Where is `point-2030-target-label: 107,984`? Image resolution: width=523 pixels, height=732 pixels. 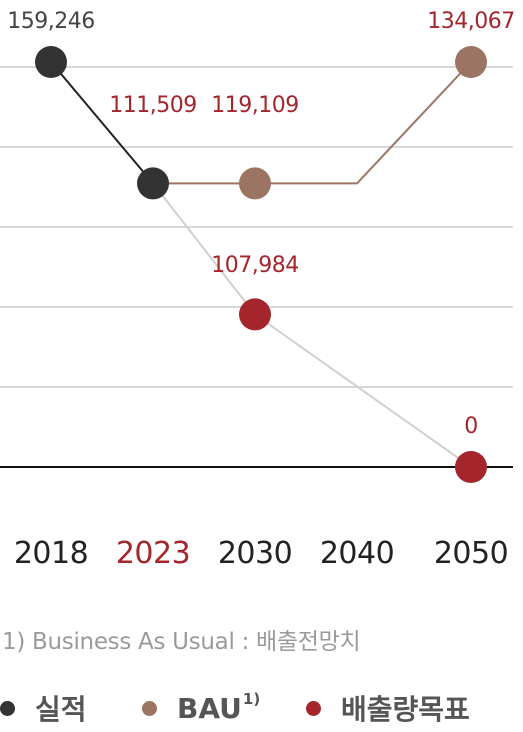 point-2030-target-label: 107,984 is located at coordinates (254, 265).